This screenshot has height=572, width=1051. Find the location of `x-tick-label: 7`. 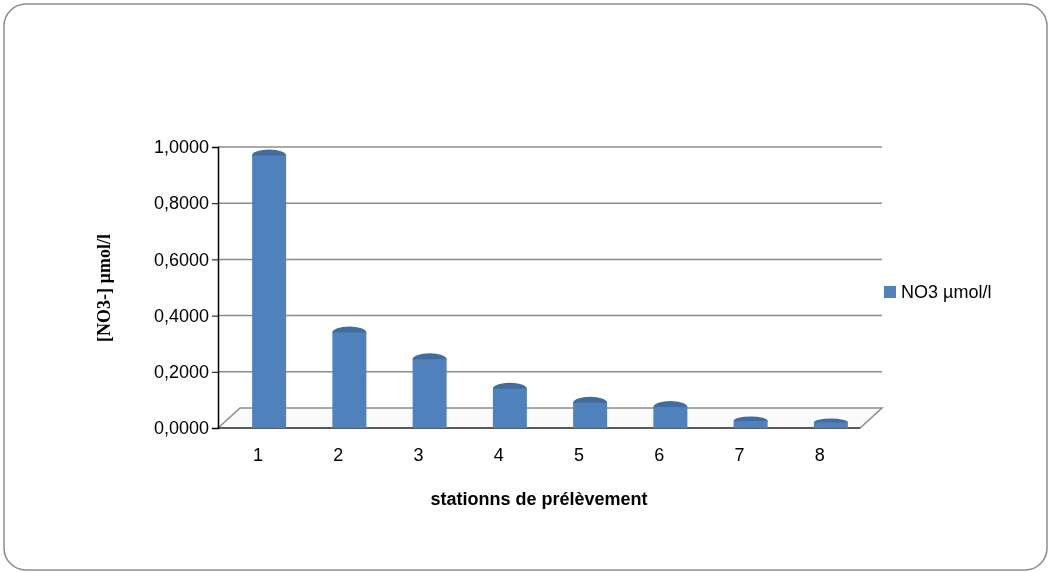

x-tick-label: 7 is located at coordinates (739, 454).